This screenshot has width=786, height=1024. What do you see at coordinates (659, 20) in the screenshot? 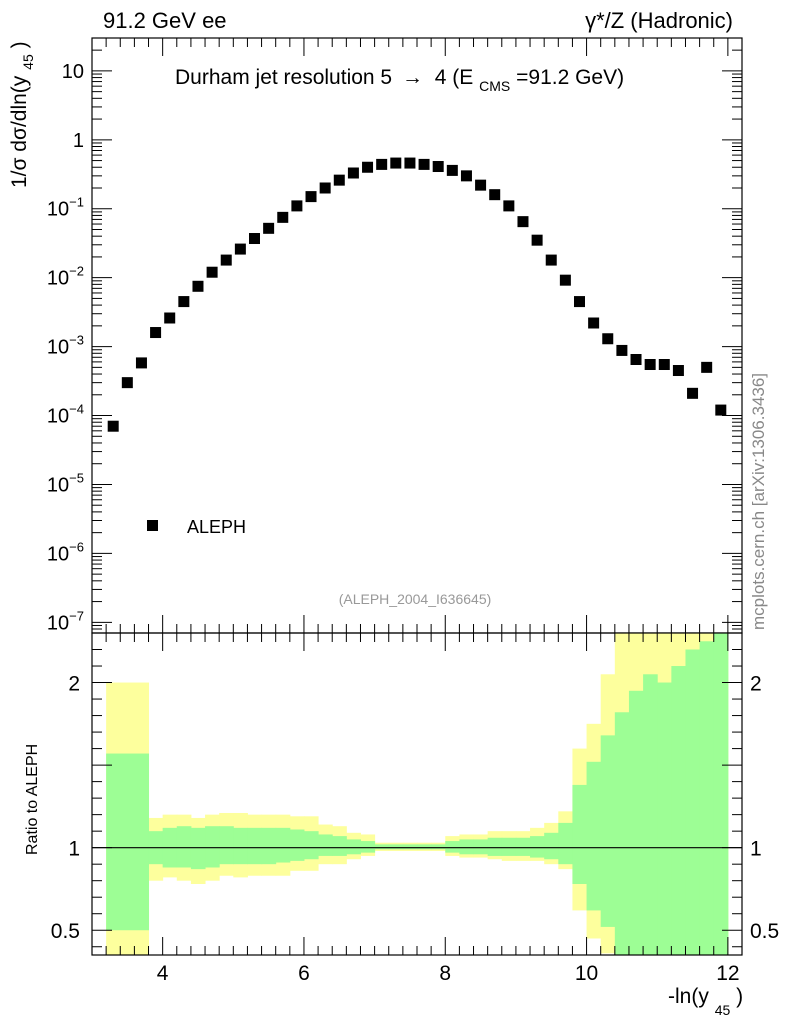
I see `header-right-label: γ*/Z (Hadronic)` at bounding box center [659, 20].